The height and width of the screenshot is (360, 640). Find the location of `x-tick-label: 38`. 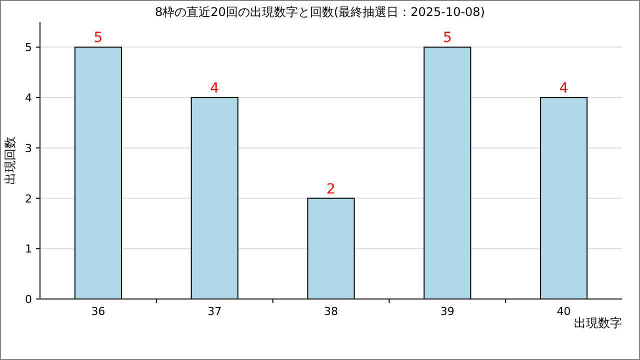

x-tick-label: 38 is located at coordinates (331, 311).